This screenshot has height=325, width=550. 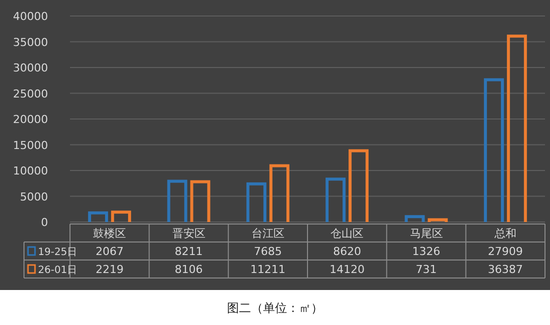 What do you see at coordinates (347, 269) in the screenshot?
I see `data-label: 14120` at bounding box center [347, 269].